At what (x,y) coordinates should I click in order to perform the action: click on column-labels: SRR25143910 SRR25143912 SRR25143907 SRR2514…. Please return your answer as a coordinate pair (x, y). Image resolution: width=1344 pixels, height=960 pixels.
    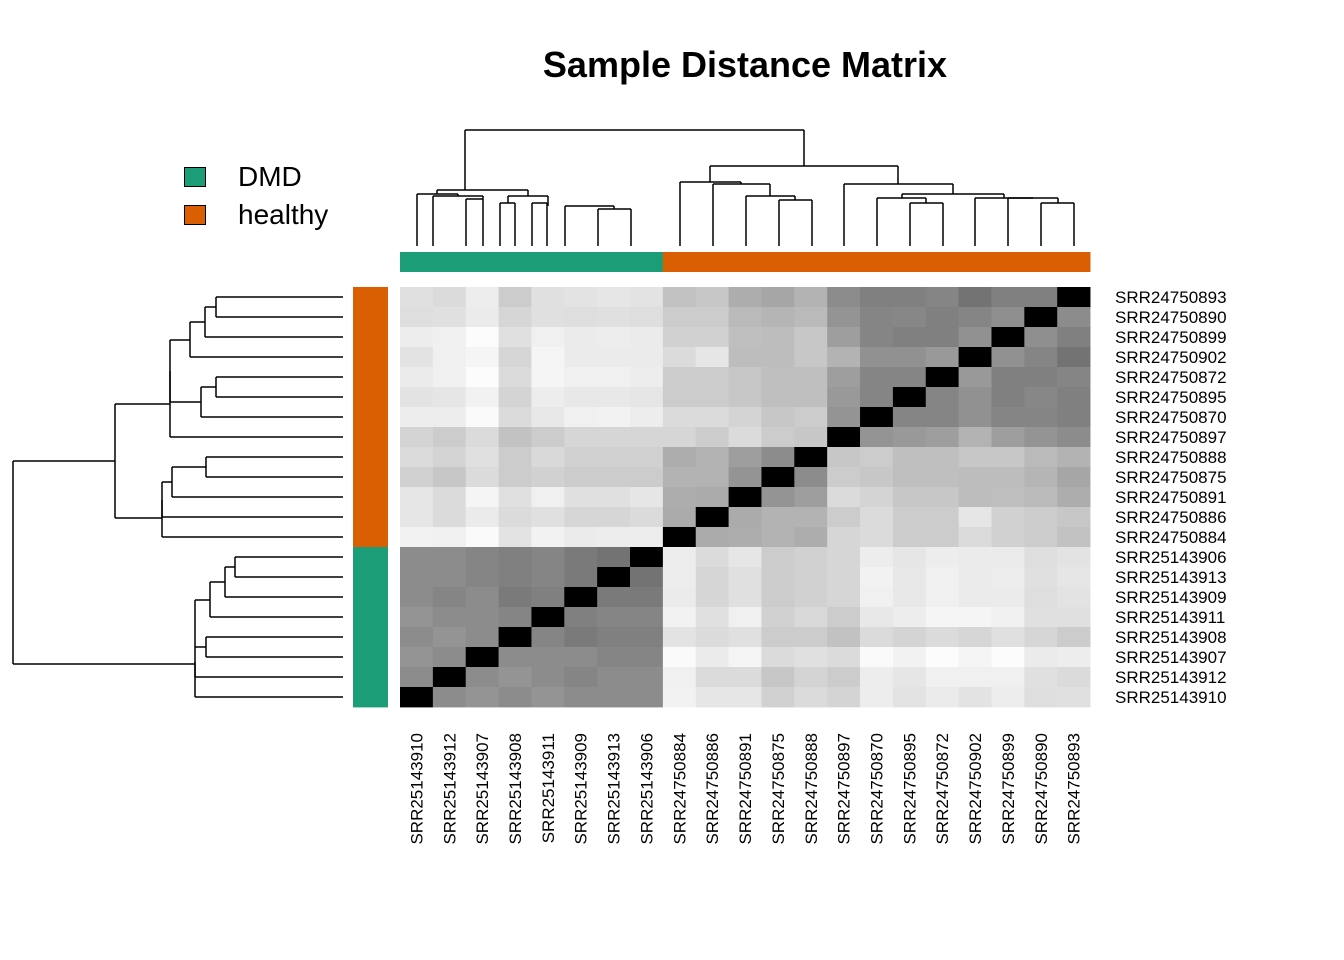
    Looking at the image, I should click on (745, 789).